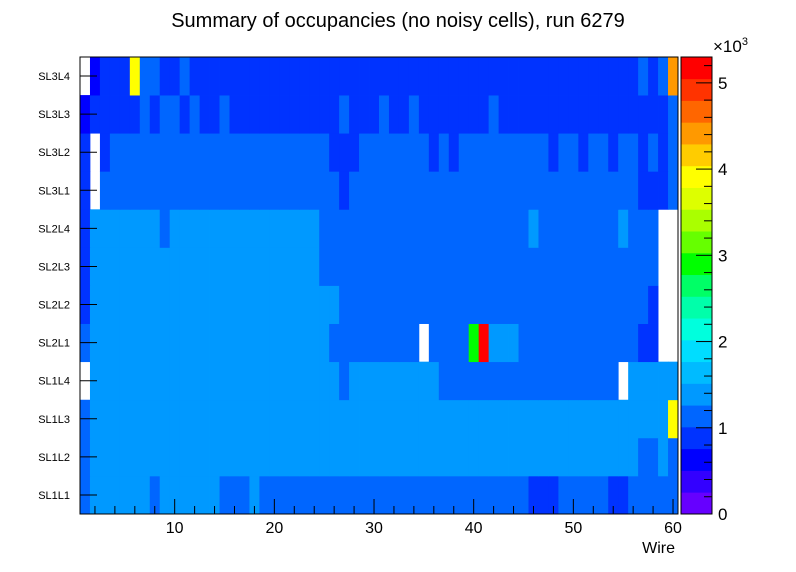 This screenshot has height=572, width=796. I want to click on row-label: SL1L4, so click(54, 382).